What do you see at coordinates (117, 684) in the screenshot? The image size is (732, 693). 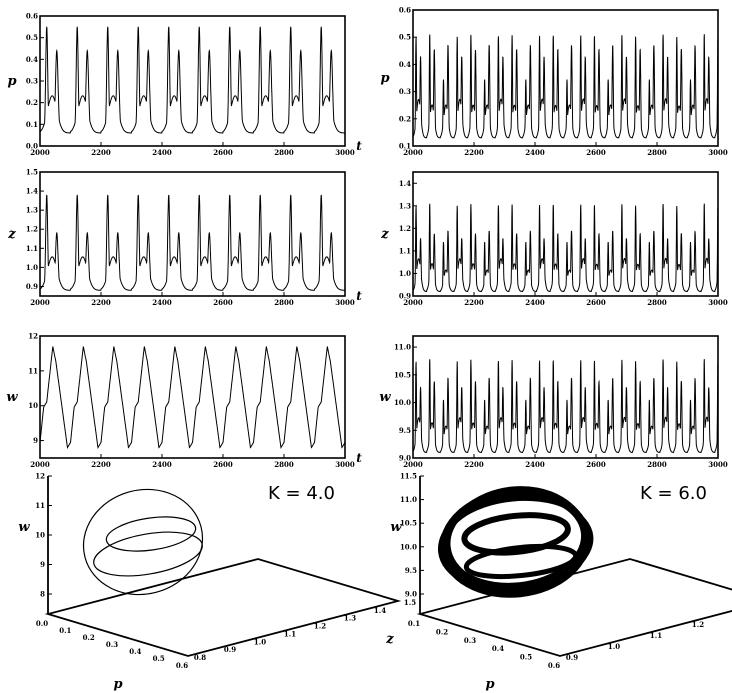 I see `p-axis-label: p` at bounding box center [117, 684].